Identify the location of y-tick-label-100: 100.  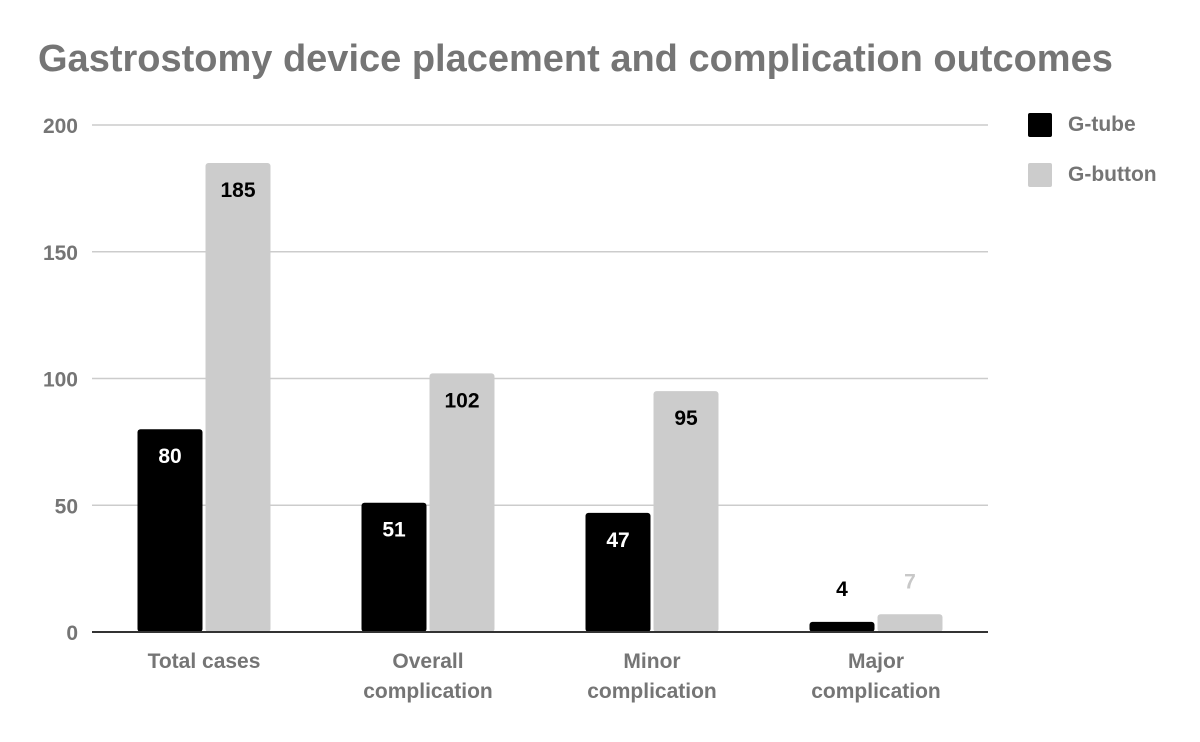
(60, 380).